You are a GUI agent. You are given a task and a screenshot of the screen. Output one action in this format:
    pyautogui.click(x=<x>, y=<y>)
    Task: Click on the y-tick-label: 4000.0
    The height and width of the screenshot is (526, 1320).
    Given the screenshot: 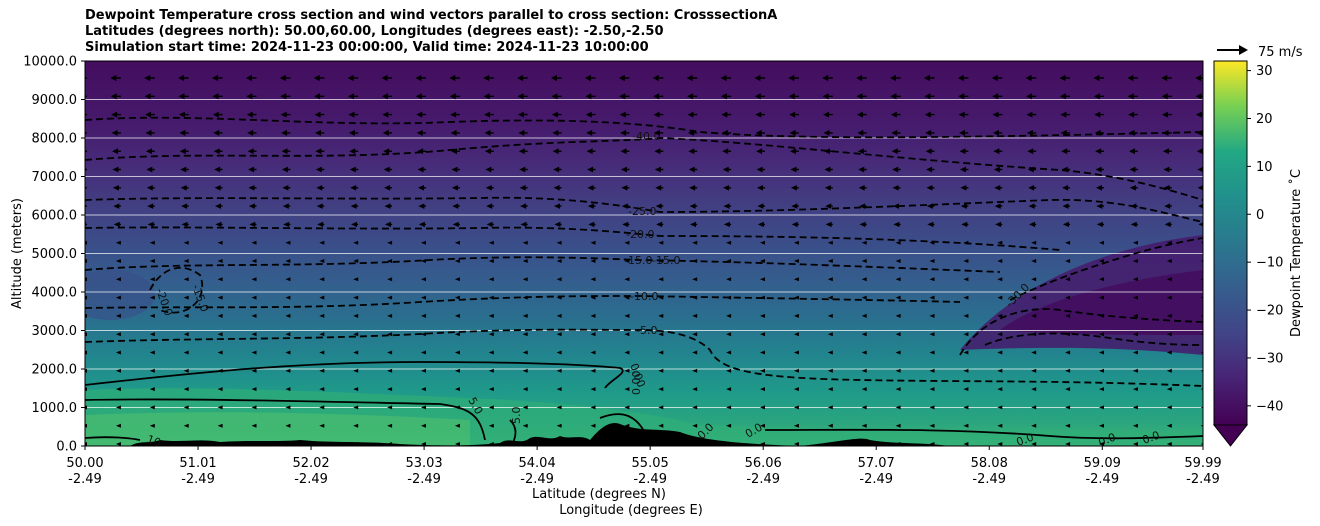 What is the action you would take?
    pyautogui.click(x=55, y=293)
    